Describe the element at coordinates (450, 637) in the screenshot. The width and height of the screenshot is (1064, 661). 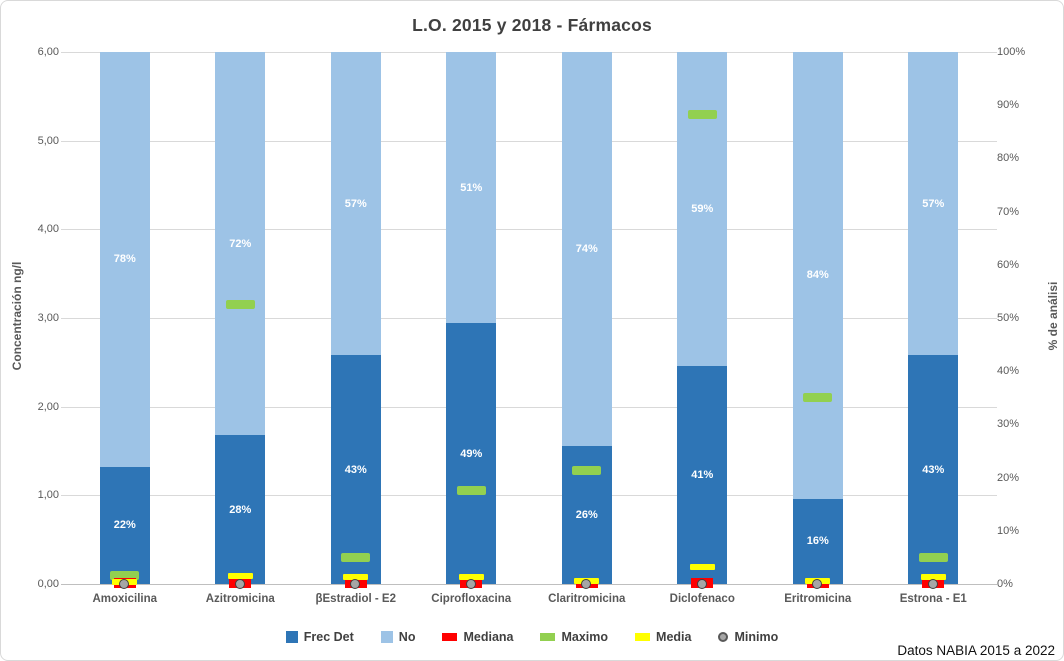
I see `legend-swatch-mediana-icon` at that location.